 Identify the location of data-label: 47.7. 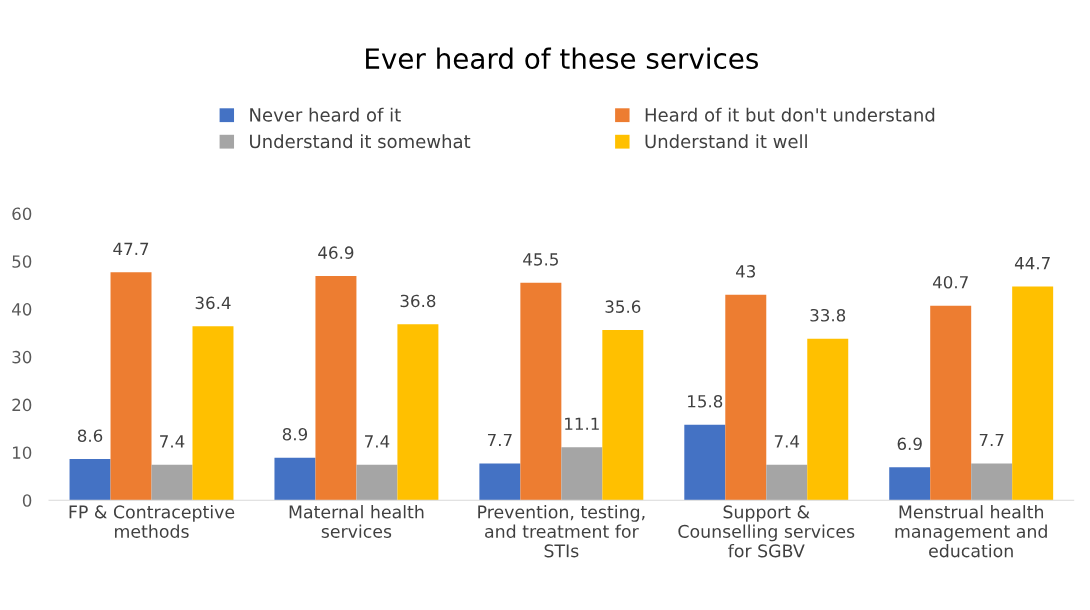
(131, 248).